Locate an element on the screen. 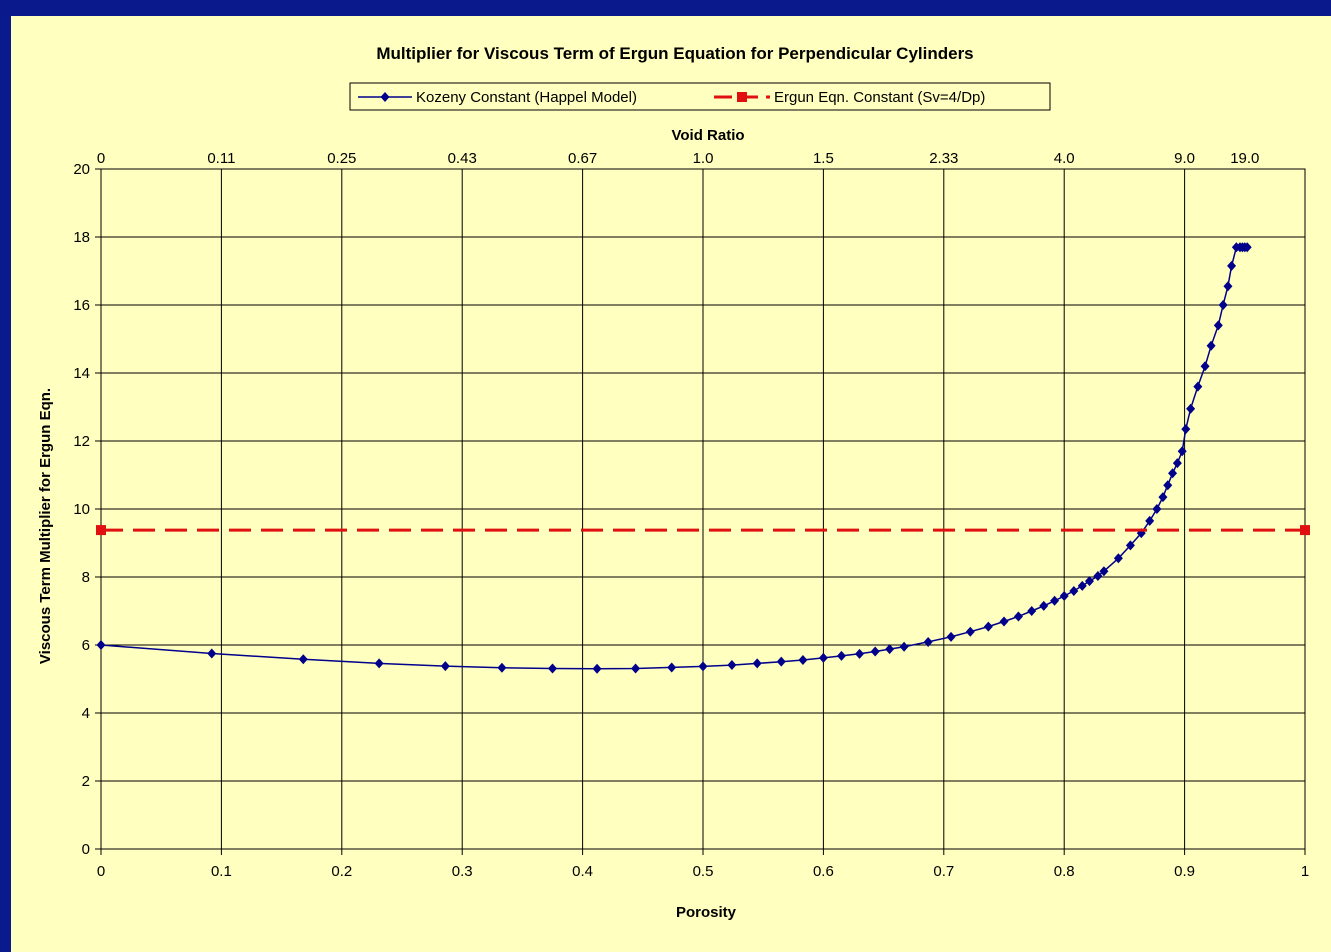  y-tick-label: 18 is located at coordinates (81, 237).